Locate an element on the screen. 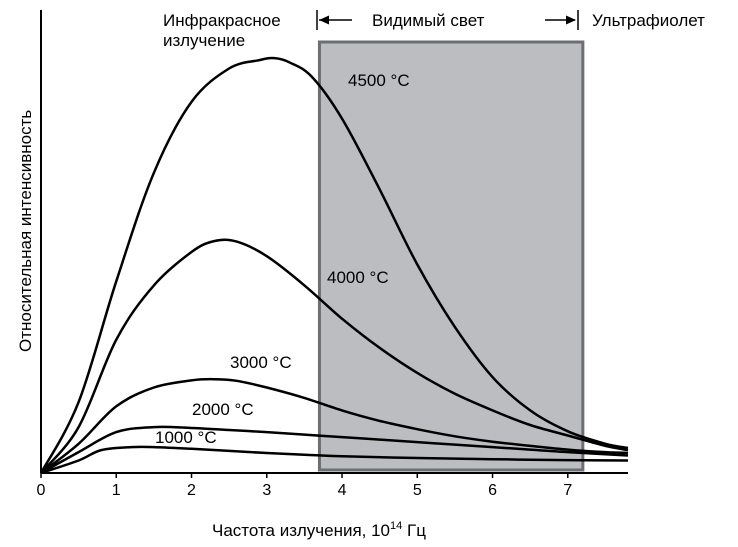  visible-left-arrowhead is located at coordinates (324, 20).